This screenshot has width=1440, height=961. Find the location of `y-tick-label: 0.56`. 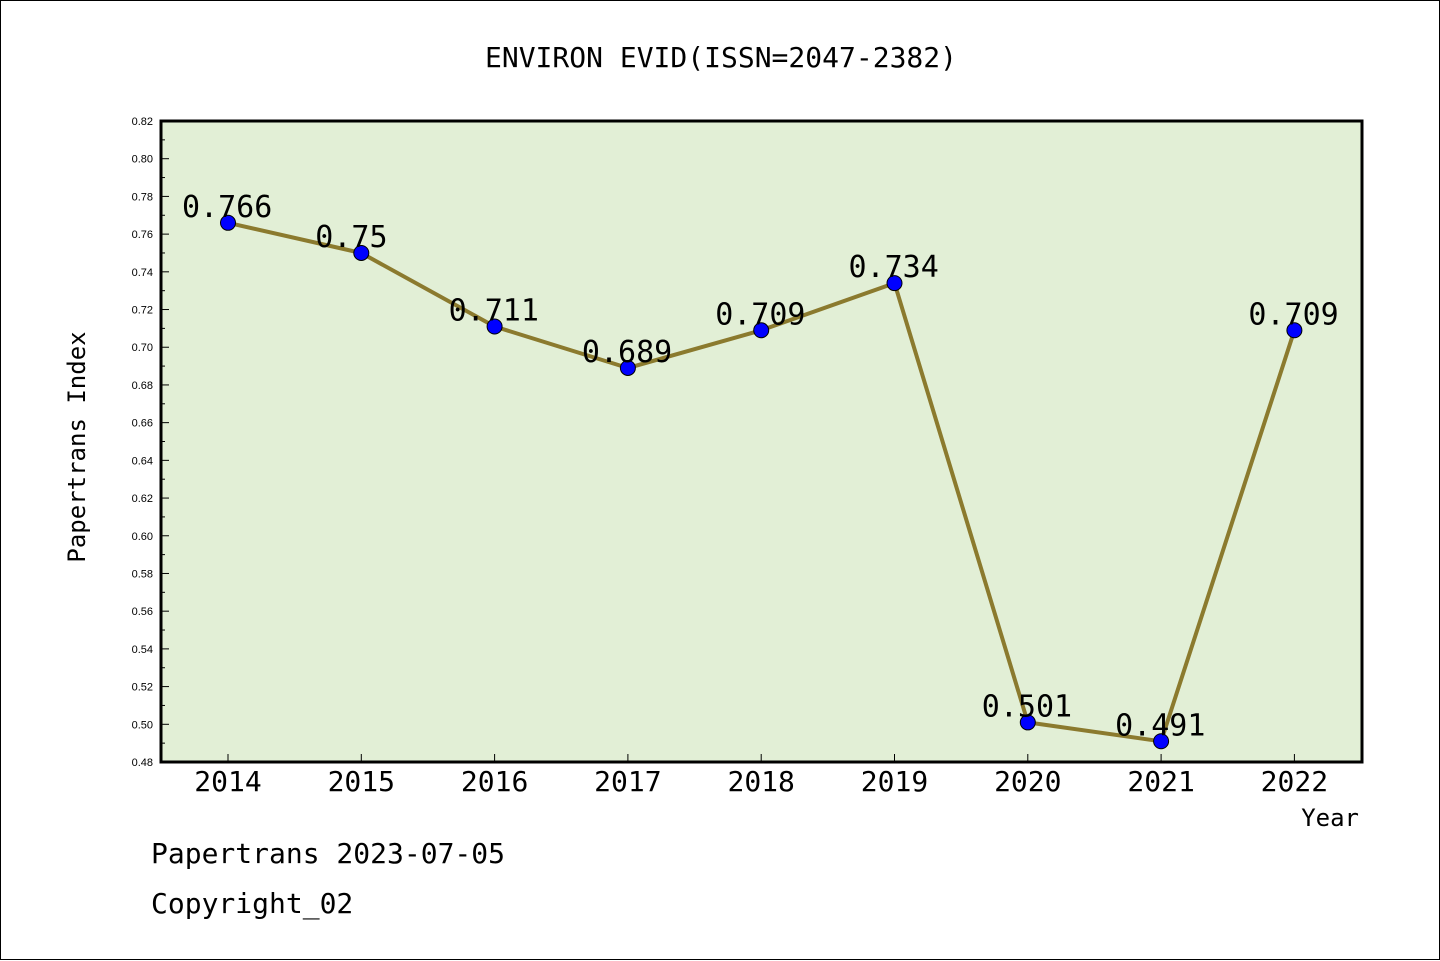

y-tick-label: 0.56 is located at coordinates (142, 612).